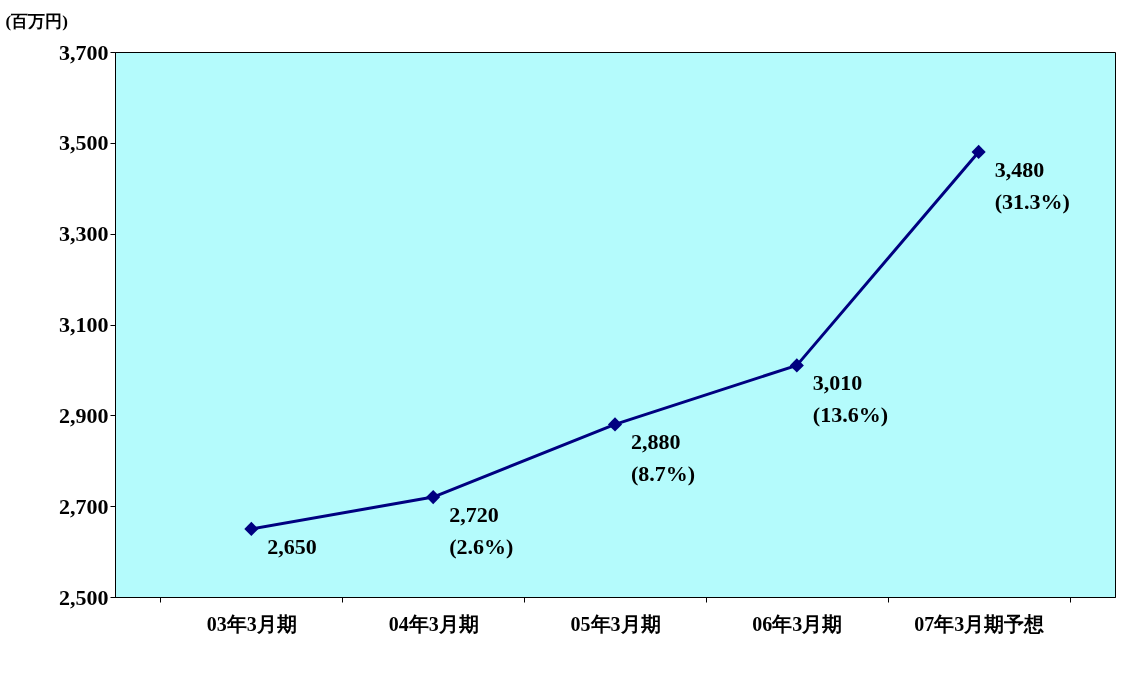 The height and width of the screenshot is (683, 1130). I want to click on data-label: 2,650, so click(292, 546).